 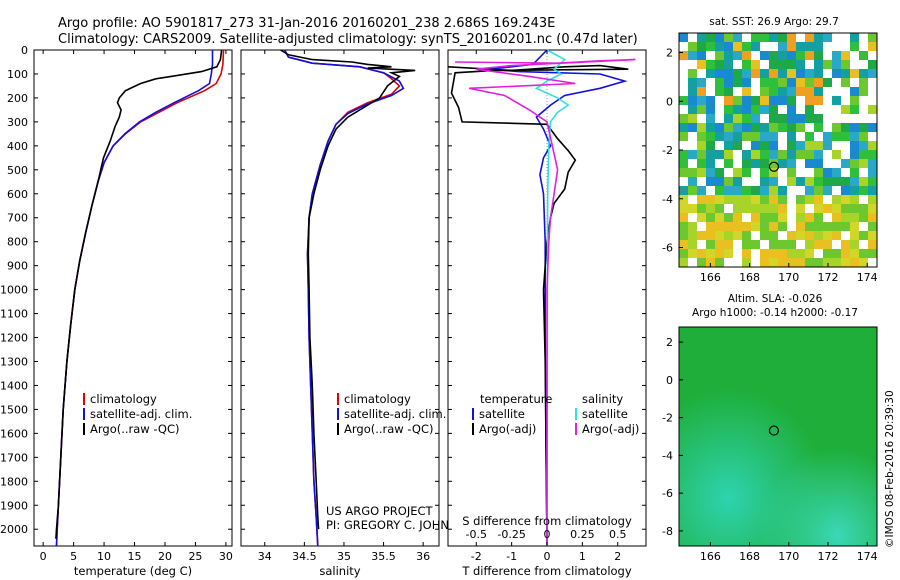 I want to click on sst-map-cells, so click(x=778, y=150).